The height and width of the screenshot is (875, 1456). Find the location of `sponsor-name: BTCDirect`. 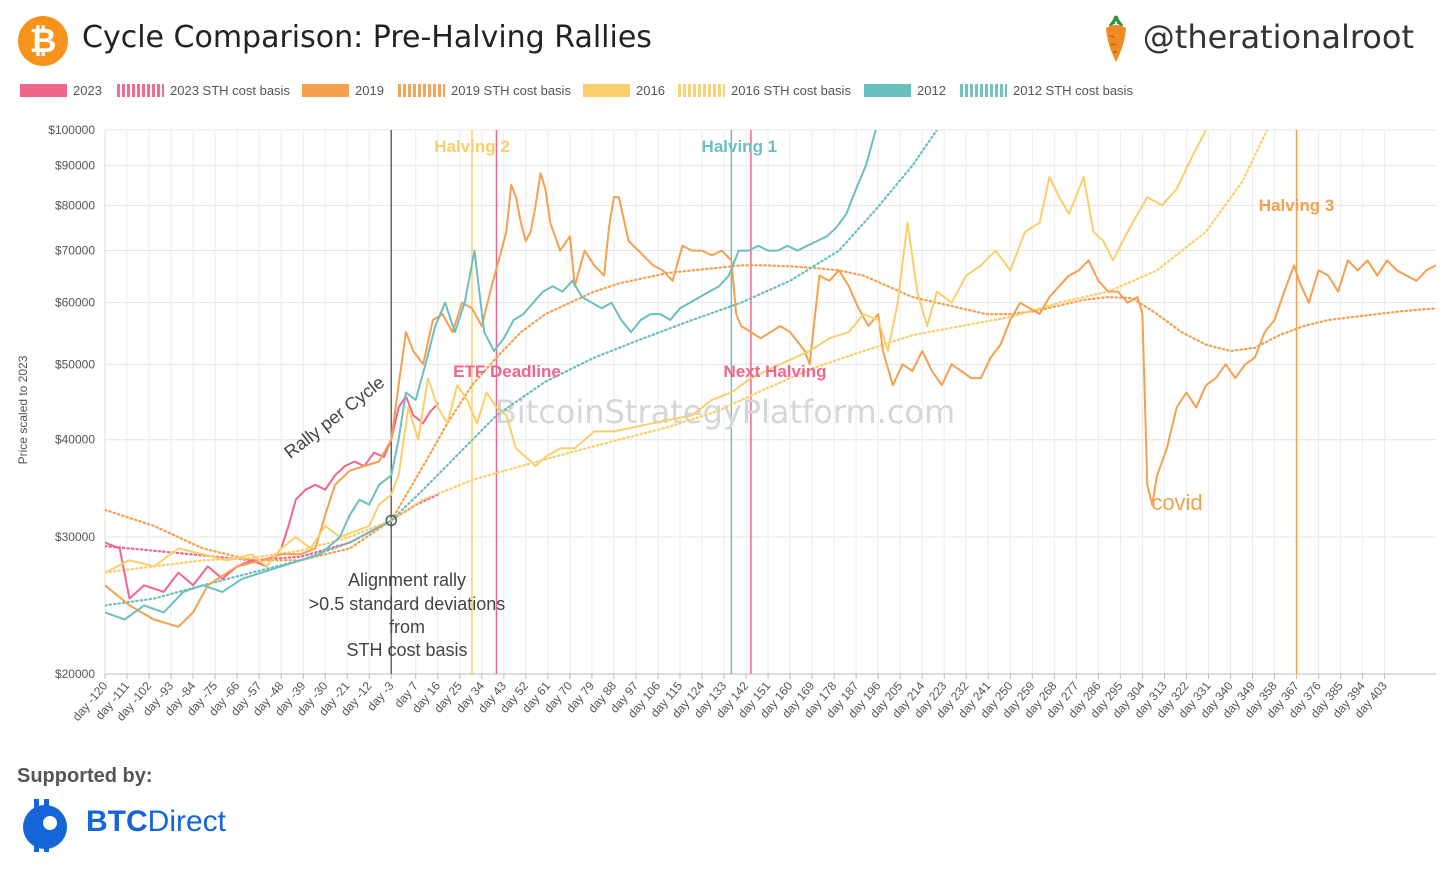

sponsor-name: BTCDirect is located at coordinates (156, 822).